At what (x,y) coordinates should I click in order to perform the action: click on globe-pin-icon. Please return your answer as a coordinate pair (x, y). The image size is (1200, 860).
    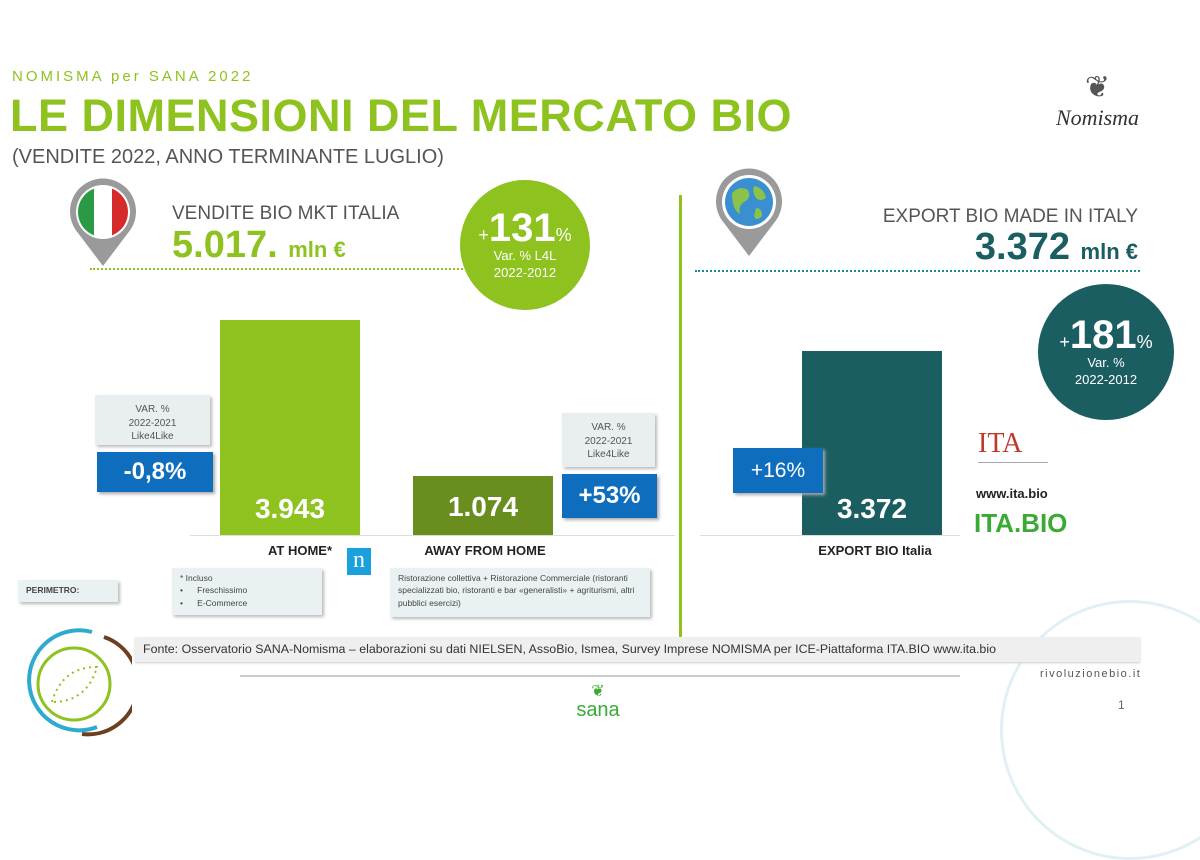
    Looking at the image, I should click on (749, 212).